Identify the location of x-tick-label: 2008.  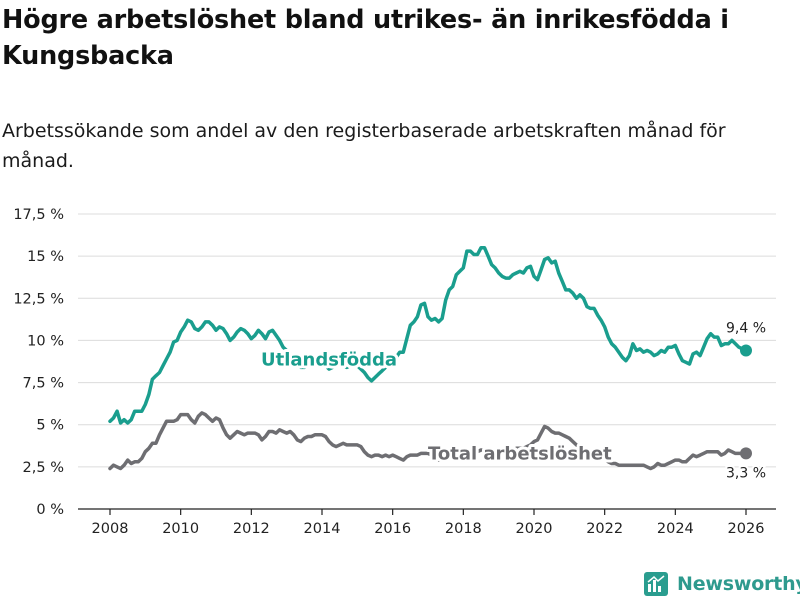
(110, 529).